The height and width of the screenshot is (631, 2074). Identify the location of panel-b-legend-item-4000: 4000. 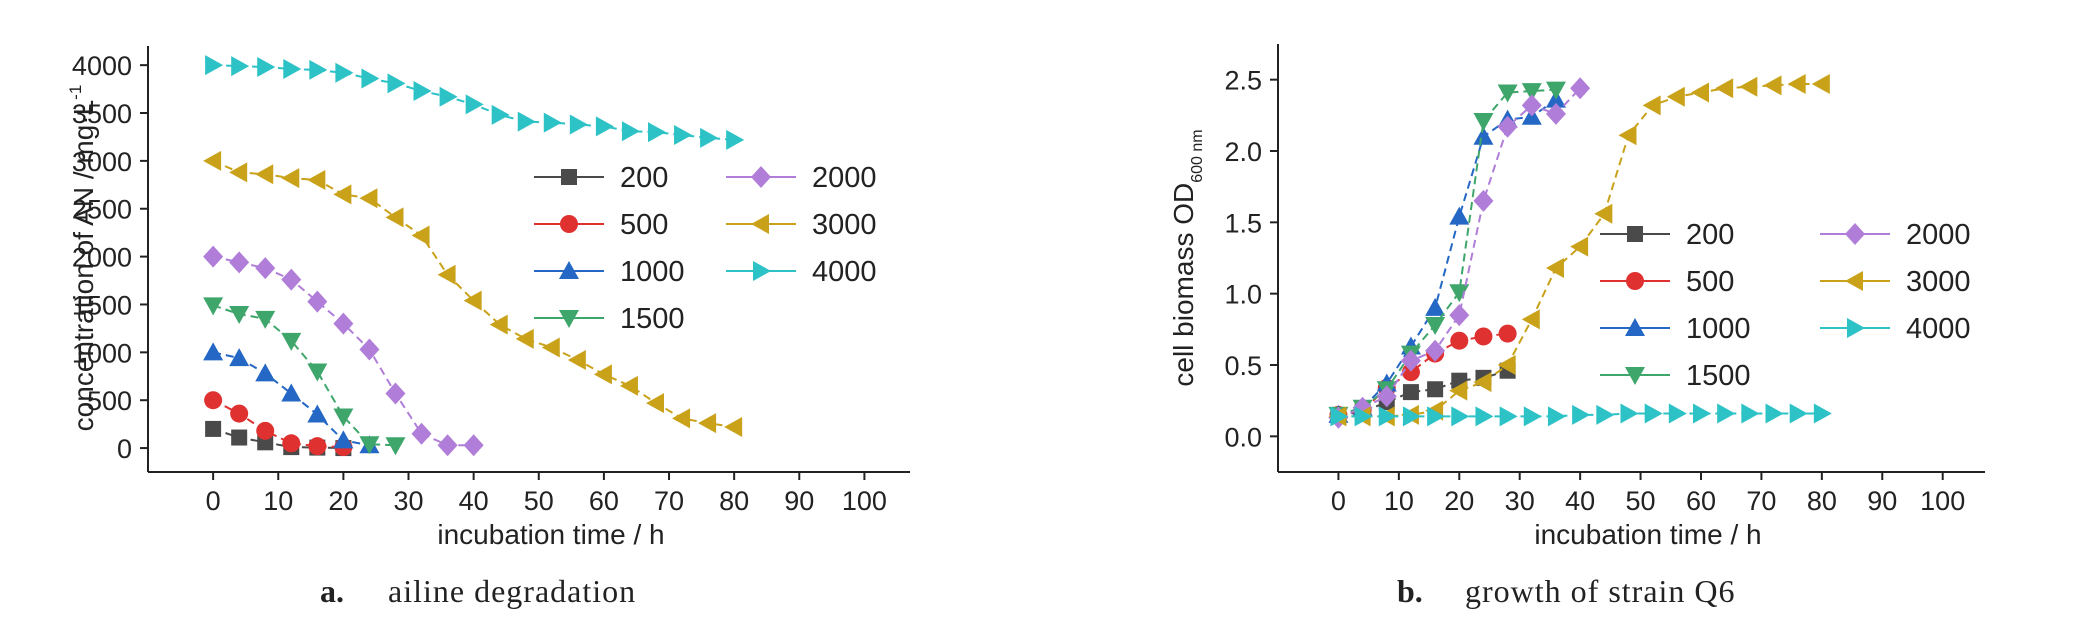
(1895, 329).